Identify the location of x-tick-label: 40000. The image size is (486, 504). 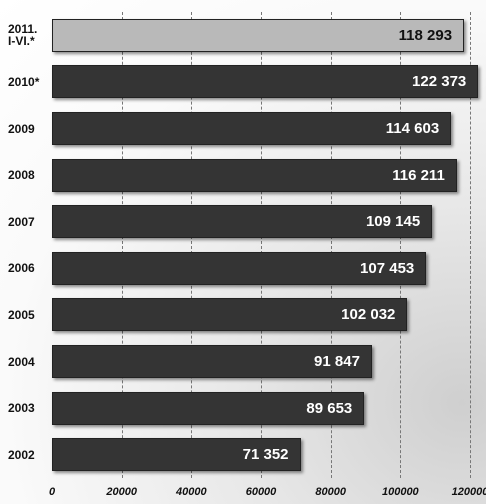
(191, 492).